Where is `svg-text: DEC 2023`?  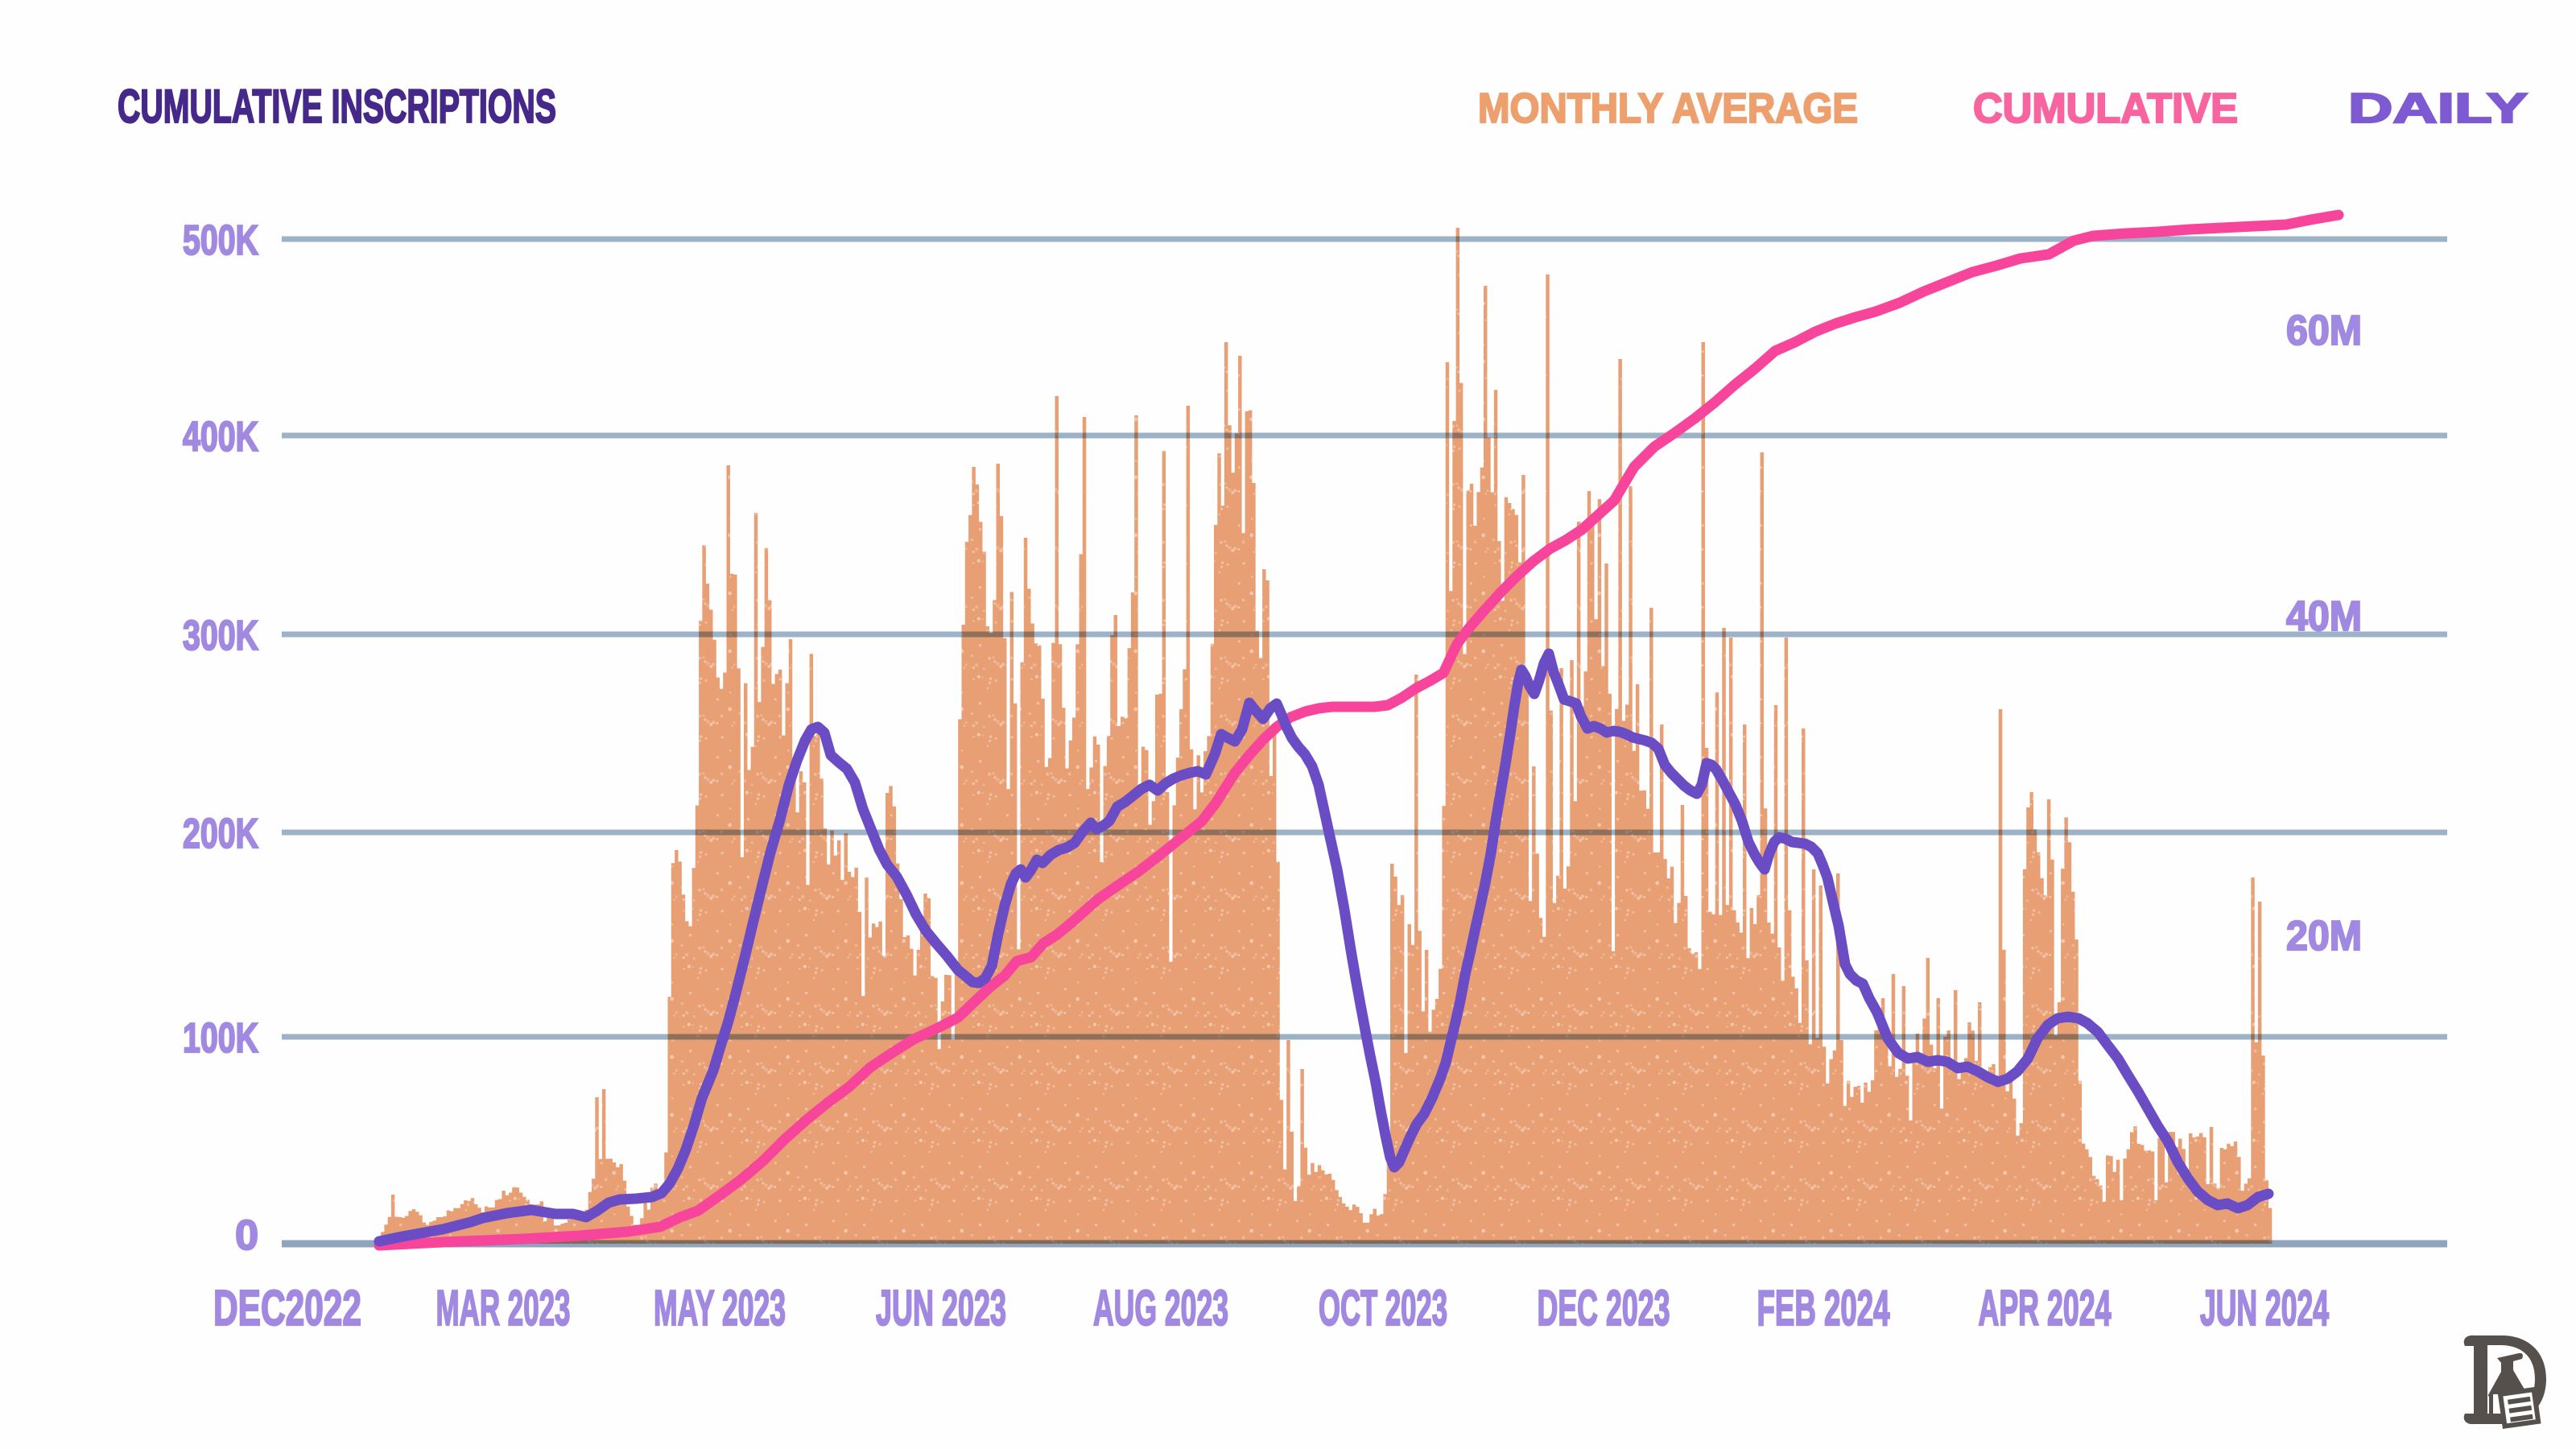
svg-text: DEC 2023 is located at coordinates (1604, 1308).